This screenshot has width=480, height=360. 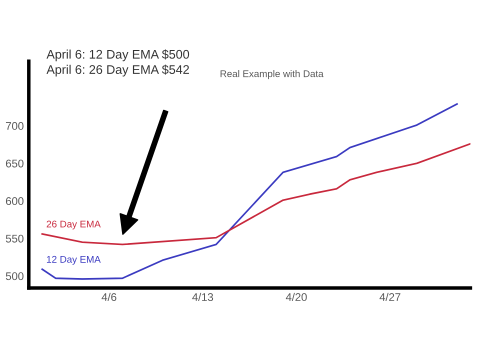 I want to click on y-tick-label: 700, so click(x=15, y=126).